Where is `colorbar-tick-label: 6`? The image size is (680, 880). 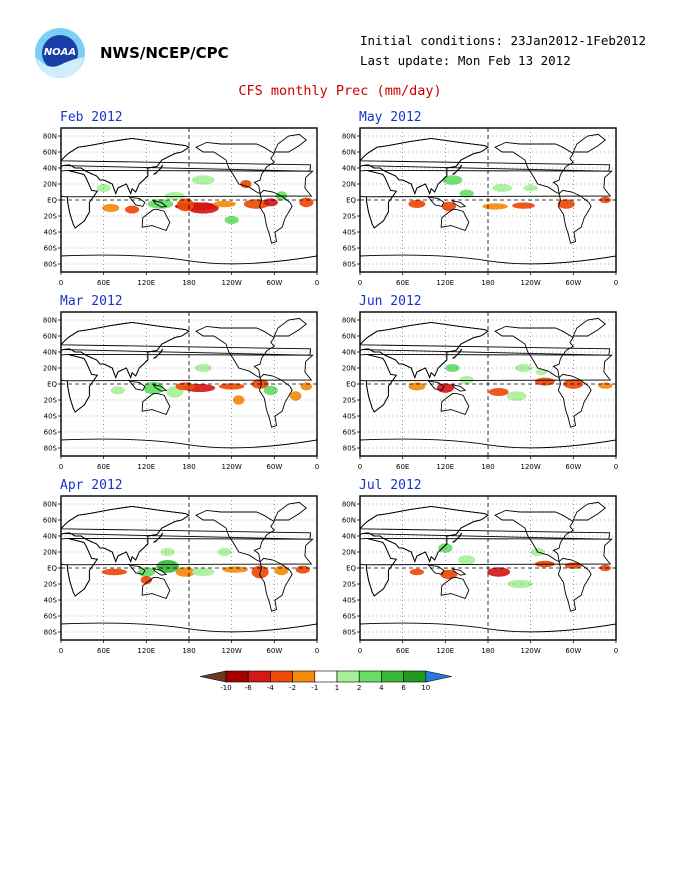
colorbar-tick-label: 6 is located at coordinates (403, 688).